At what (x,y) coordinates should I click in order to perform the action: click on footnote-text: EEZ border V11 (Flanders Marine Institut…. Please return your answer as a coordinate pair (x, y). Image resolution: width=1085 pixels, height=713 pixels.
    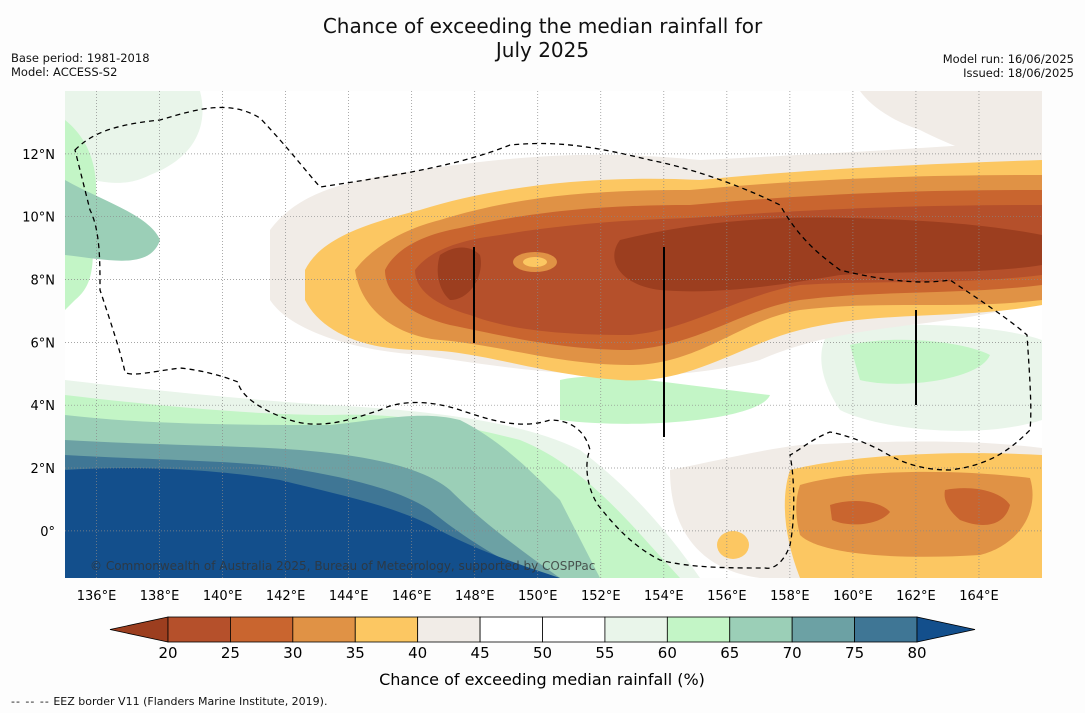
    Looking at the image, I should click on (190, 701).